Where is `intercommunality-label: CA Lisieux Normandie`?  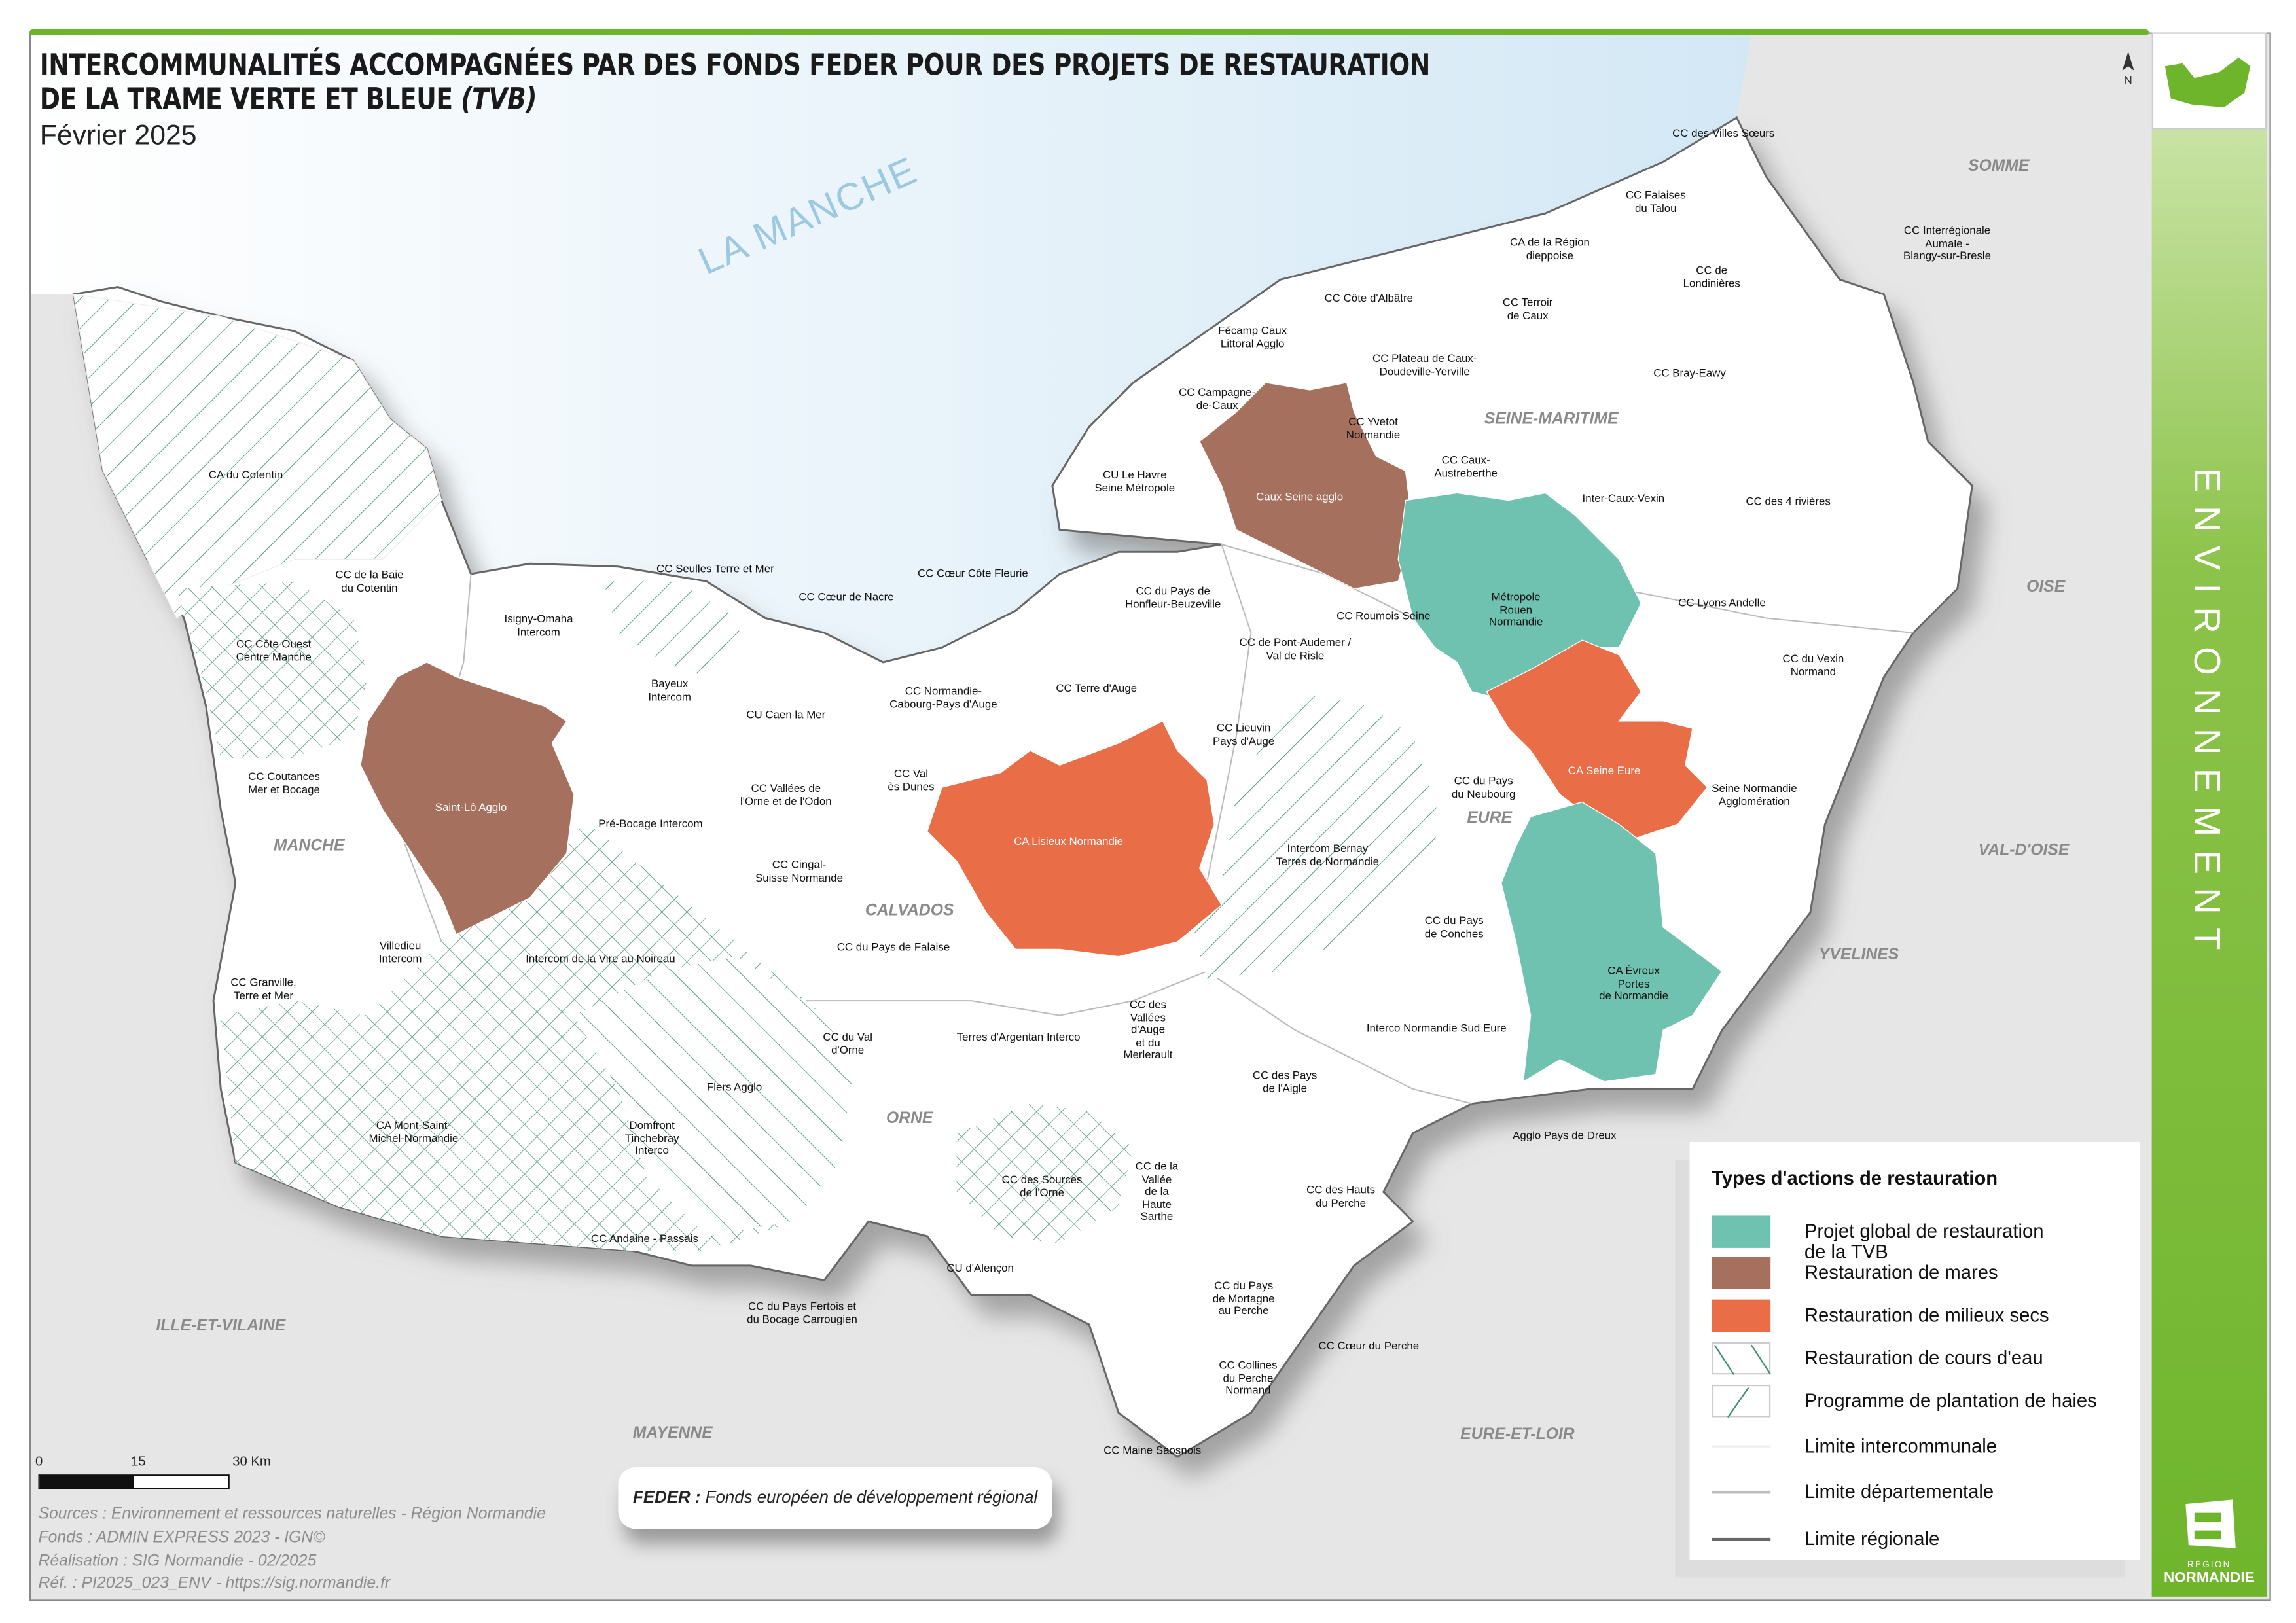
intercommunality-label: CA Lisieux Normandie is located at coordinates (1068, 841).